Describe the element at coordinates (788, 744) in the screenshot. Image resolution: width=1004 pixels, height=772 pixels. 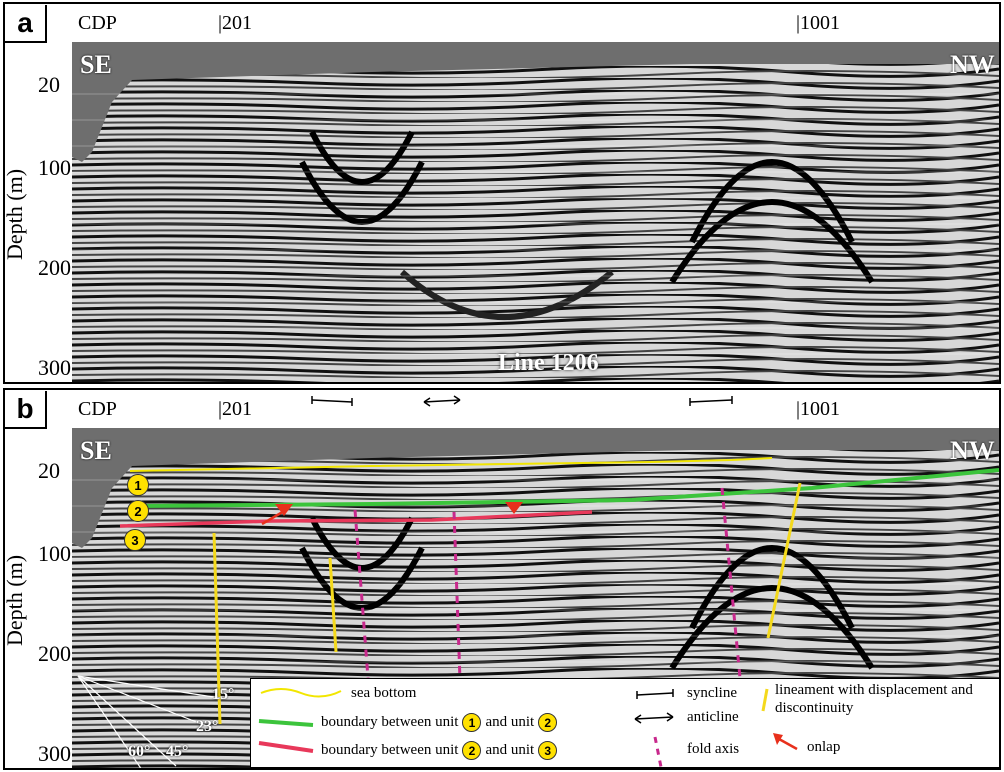
I see `legend-onlap-arrow` at that location.